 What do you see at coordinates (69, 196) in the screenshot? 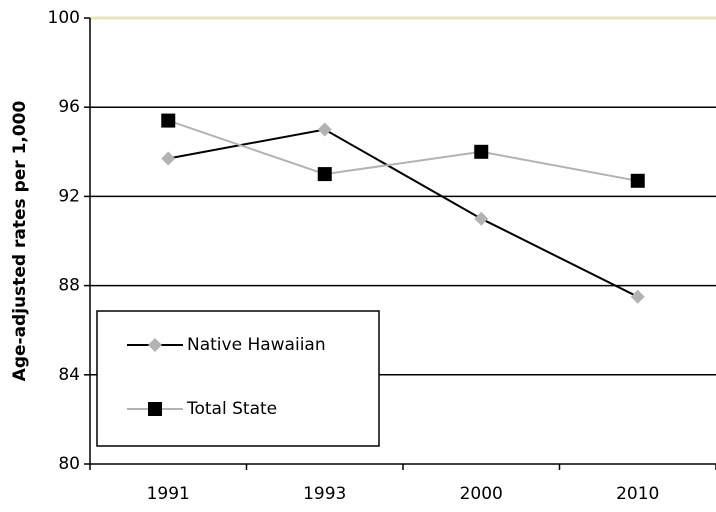
I see `y-tick-label: 92` at bounding box center [69, 196].